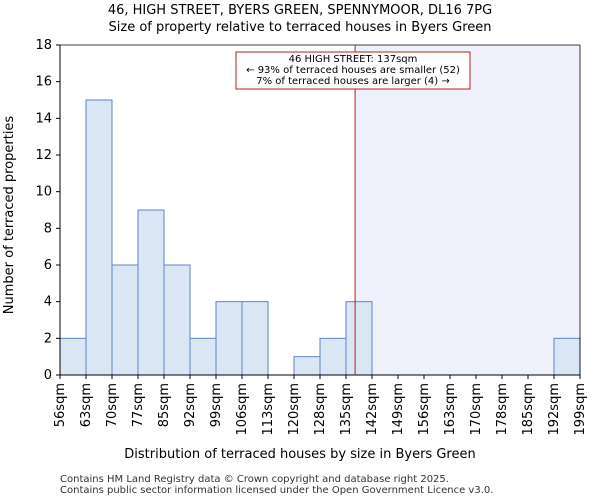 This screenshot has height=500, width=600. Describe the element at coordinates (48, 302) in the screenshot. I see `y-tick-label: 4` at that location.